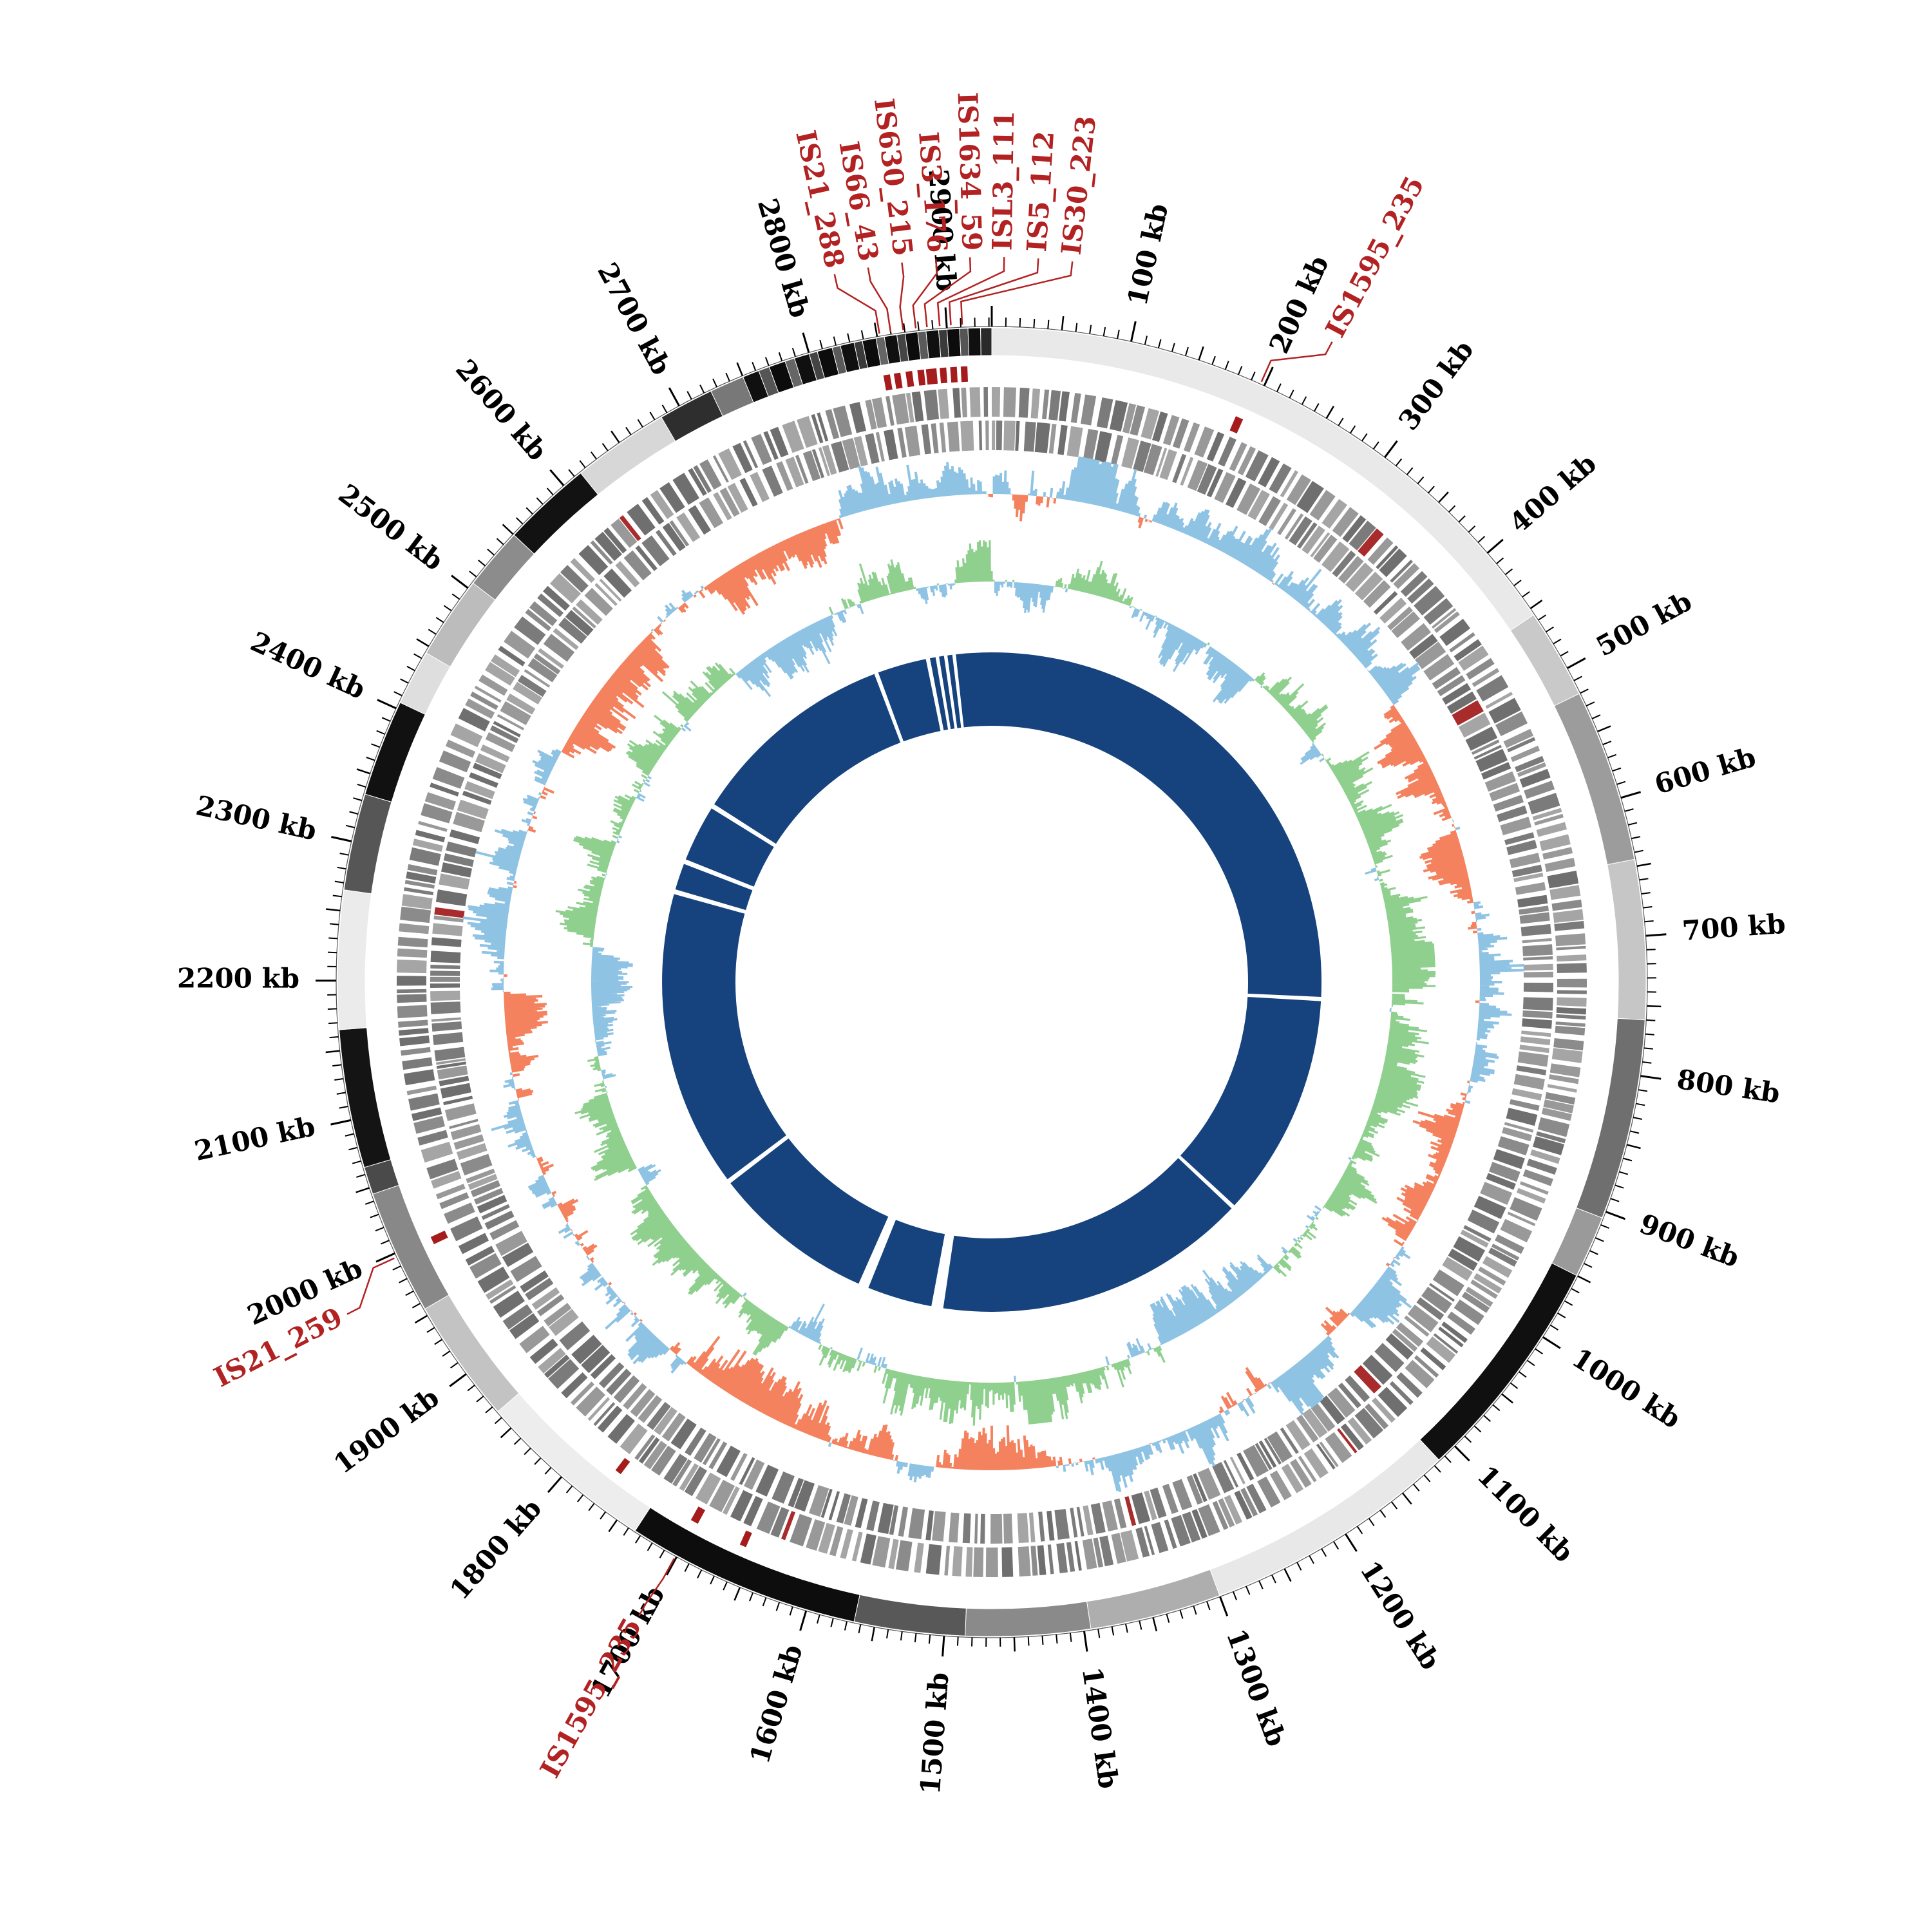  I want to click on is-element-label: IS30_223, so click(1078, 185).